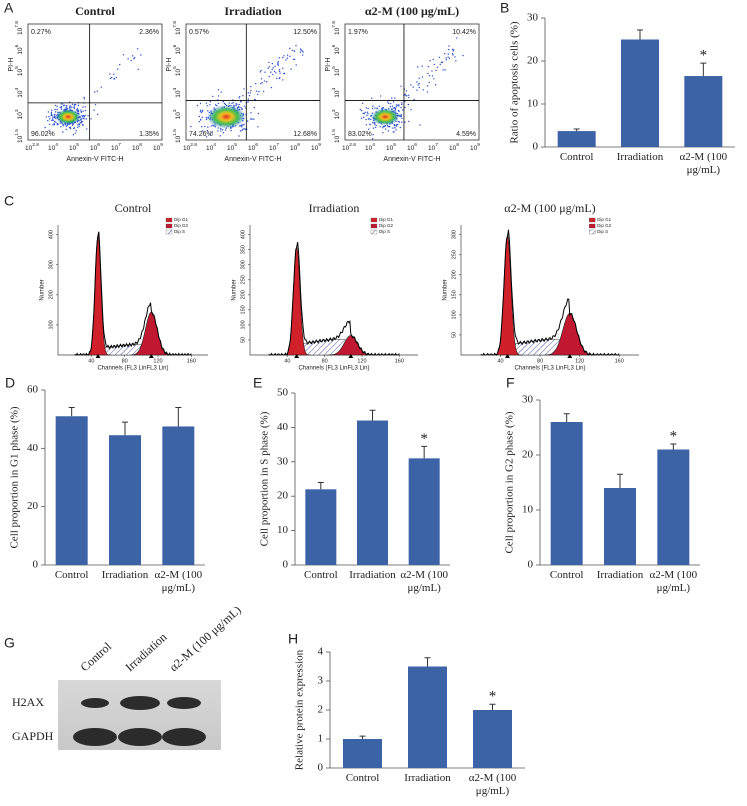 This screenshot has height=806, width=747. Describe the element at coordinates (549, 290) in the screenshot. I see `axis-line` at that location.